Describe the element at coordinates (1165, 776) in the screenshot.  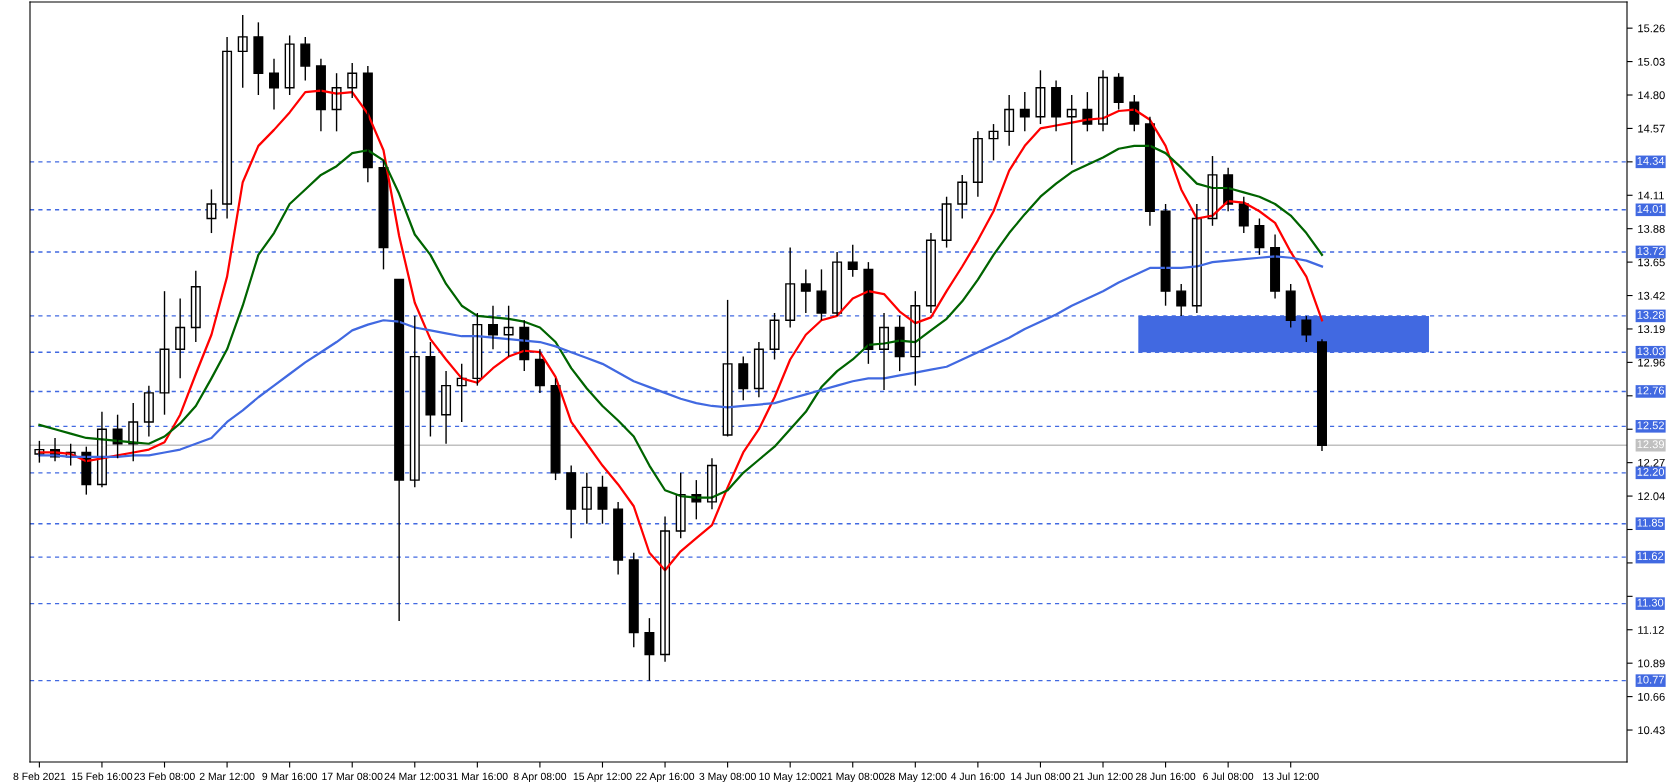
I see `x-tick-label: 28 Jun 16:00` at that location.